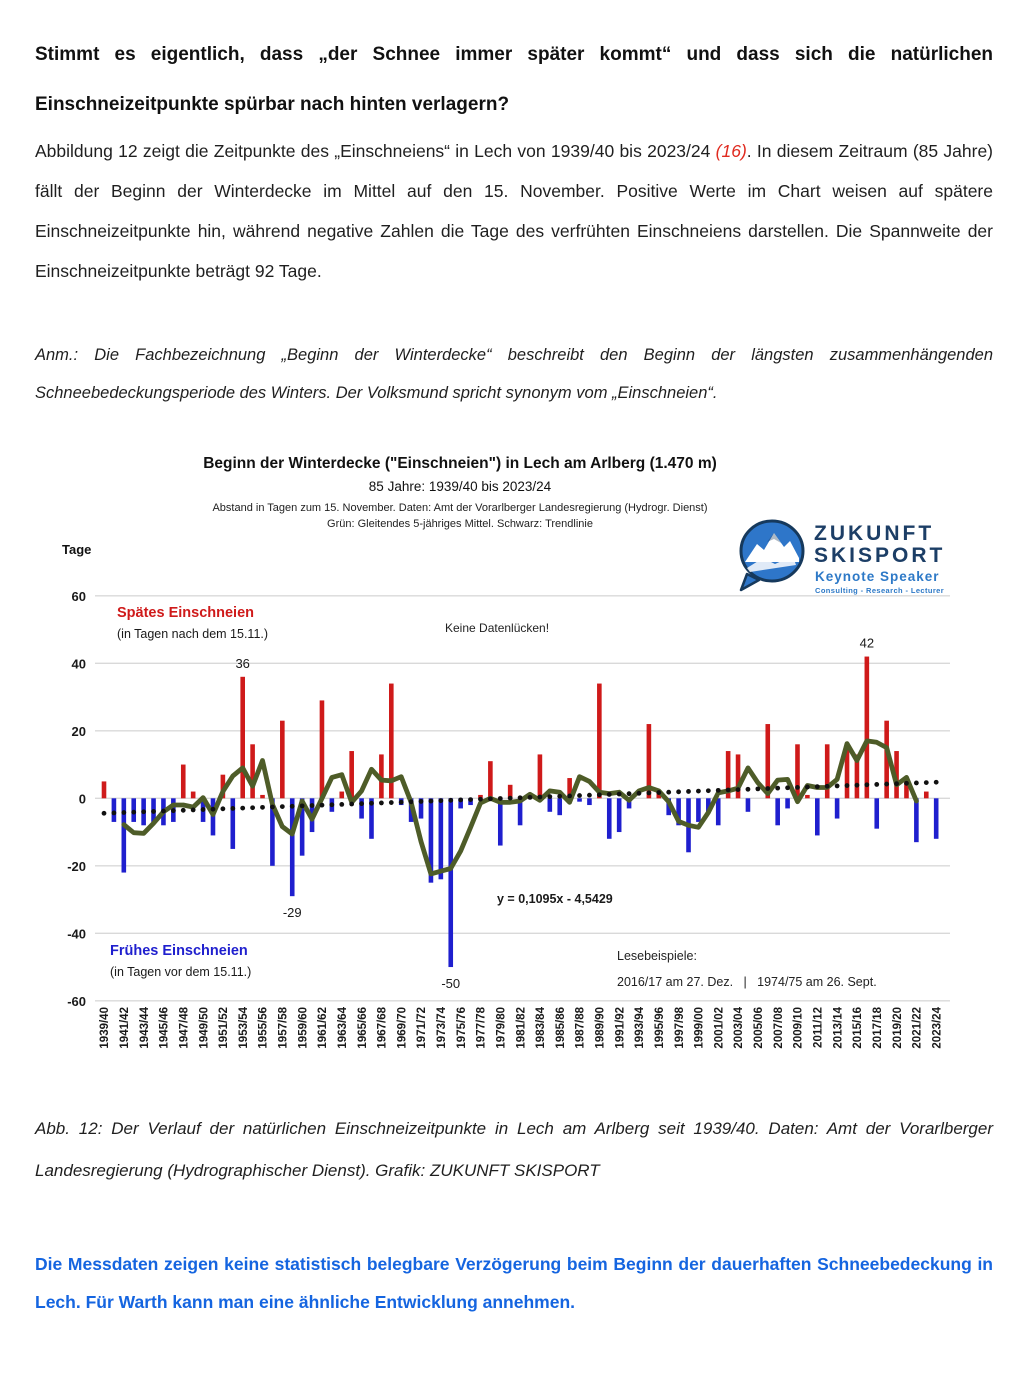 The height and width of the screenshot is (1377, 1030). Describe the element at coordinates (224, 1028) in the screenshot. I see `svg-text: 1951/52` at that location.